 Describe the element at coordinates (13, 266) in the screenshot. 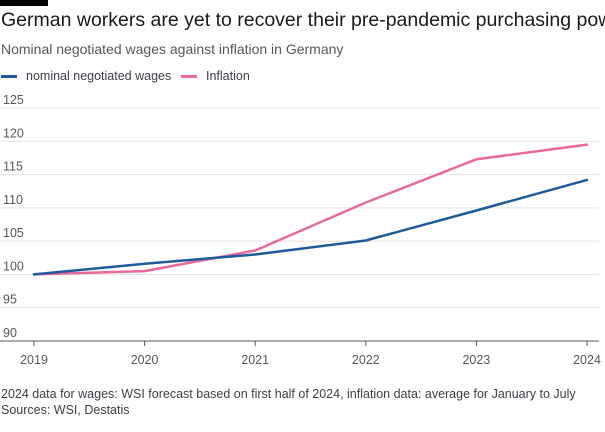

I see `y-tick-label: 100` at that location.